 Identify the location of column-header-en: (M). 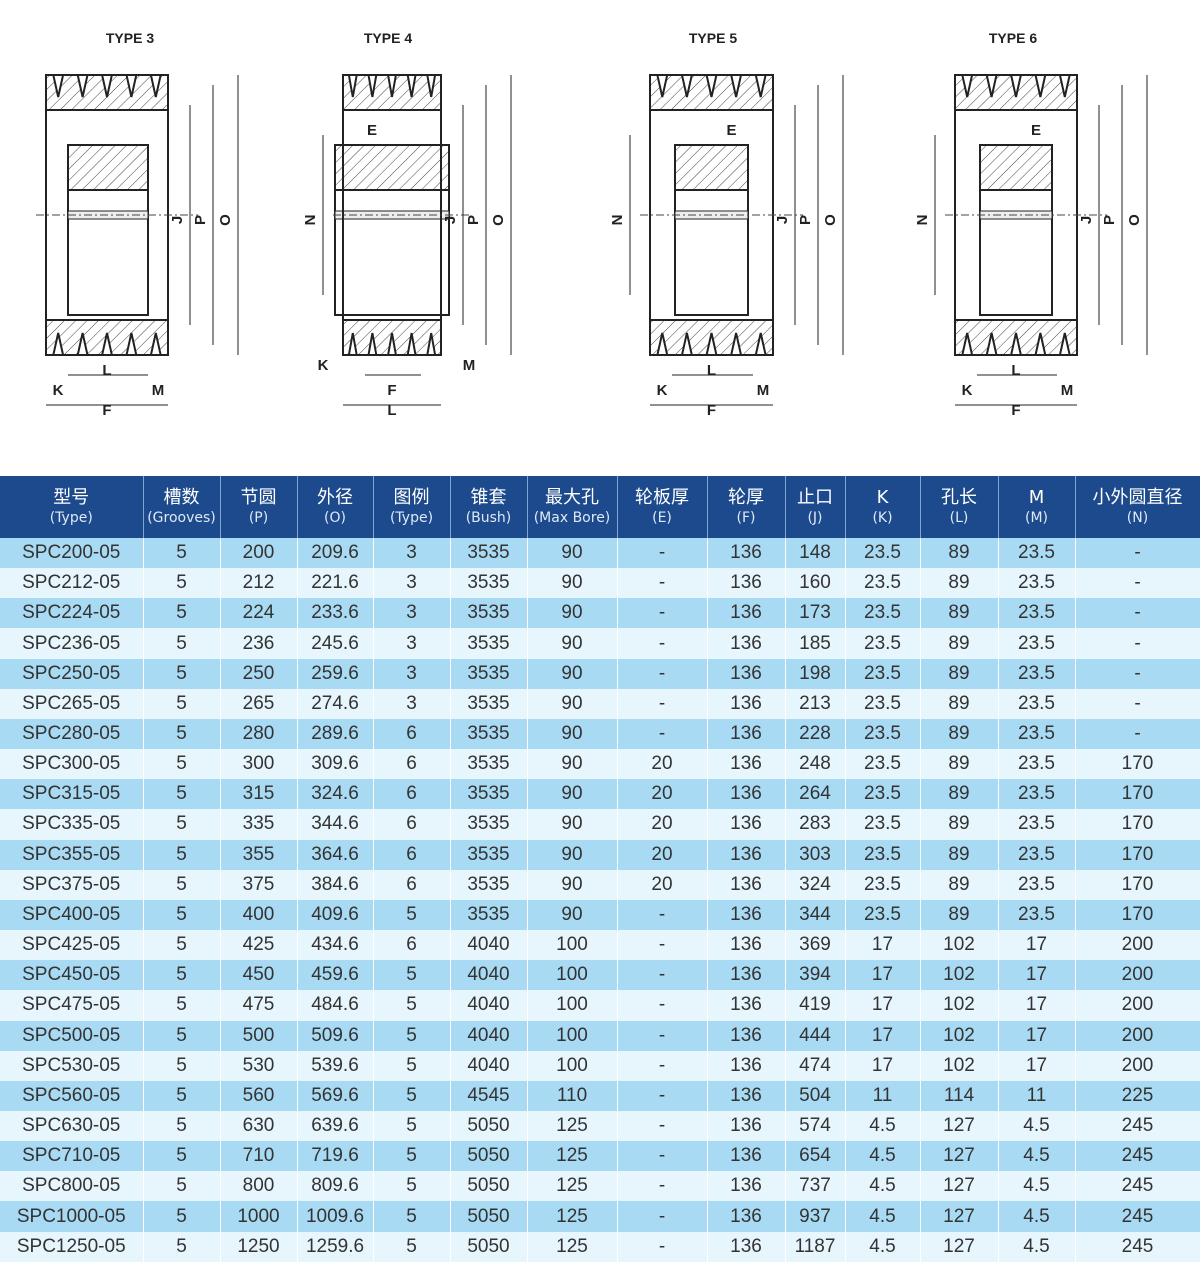
(1036, 517).